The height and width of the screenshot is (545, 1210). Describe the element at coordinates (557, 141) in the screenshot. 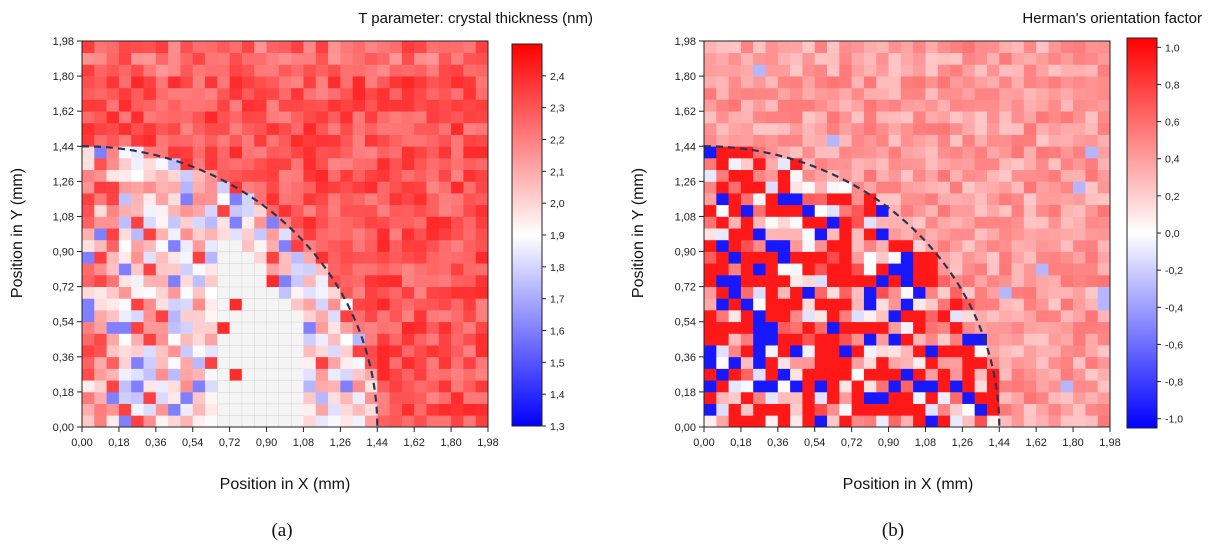

I see `colorbar-tick-label: 2,2` at that location.